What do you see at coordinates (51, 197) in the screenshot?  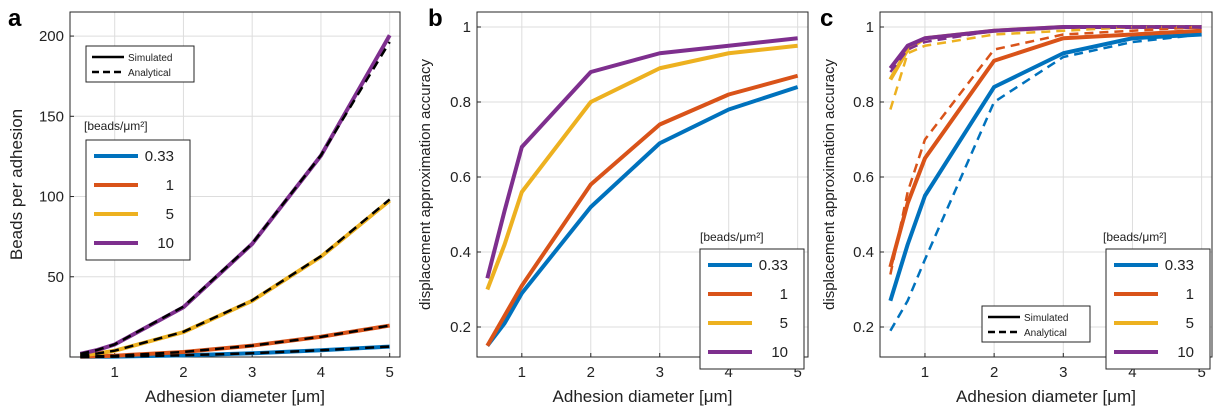 I see `y-tick-label: 100` at bounding box center [51, 197].